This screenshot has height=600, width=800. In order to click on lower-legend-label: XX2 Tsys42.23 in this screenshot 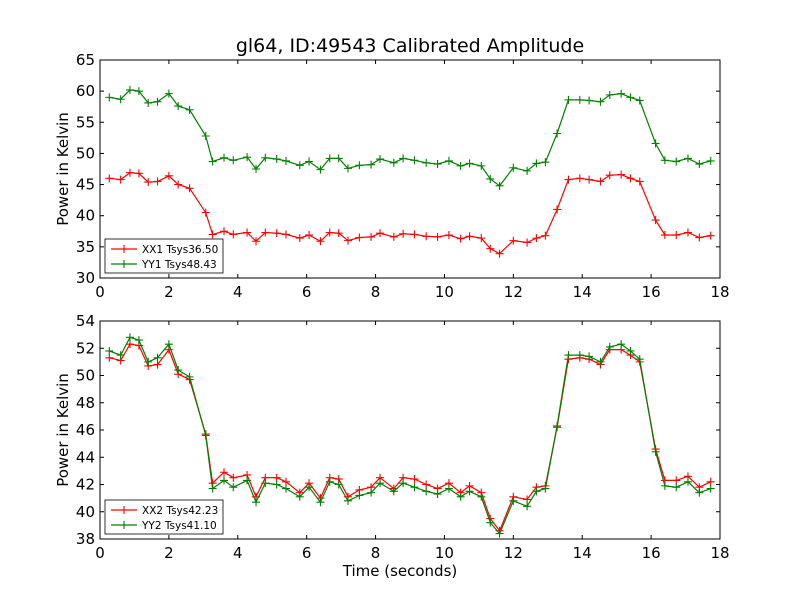, I will do `click(180, 511)`.